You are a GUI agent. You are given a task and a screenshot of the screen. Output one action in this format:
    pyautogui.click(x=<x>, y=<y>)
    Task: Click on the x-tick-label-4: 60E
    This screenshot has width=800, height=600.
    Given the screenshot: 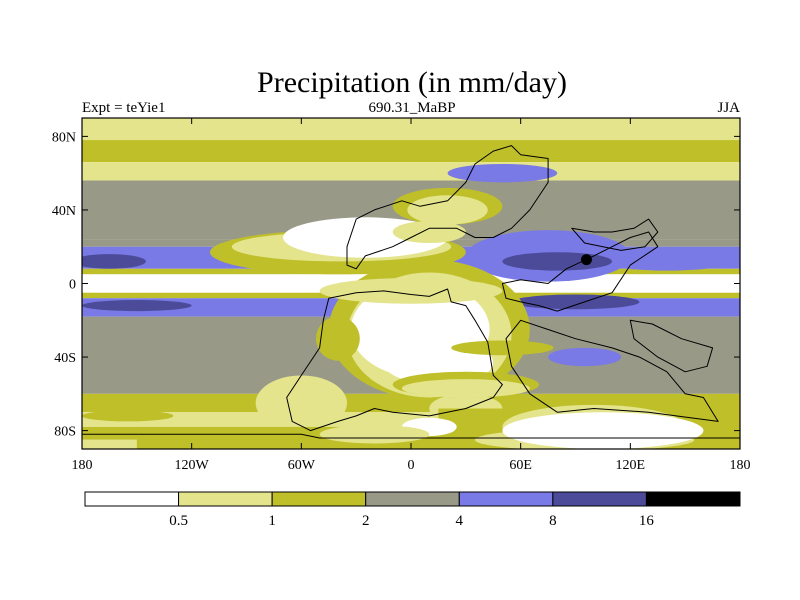 What is the action you would take?
    pyautogui.click(x=520, y=465)
    